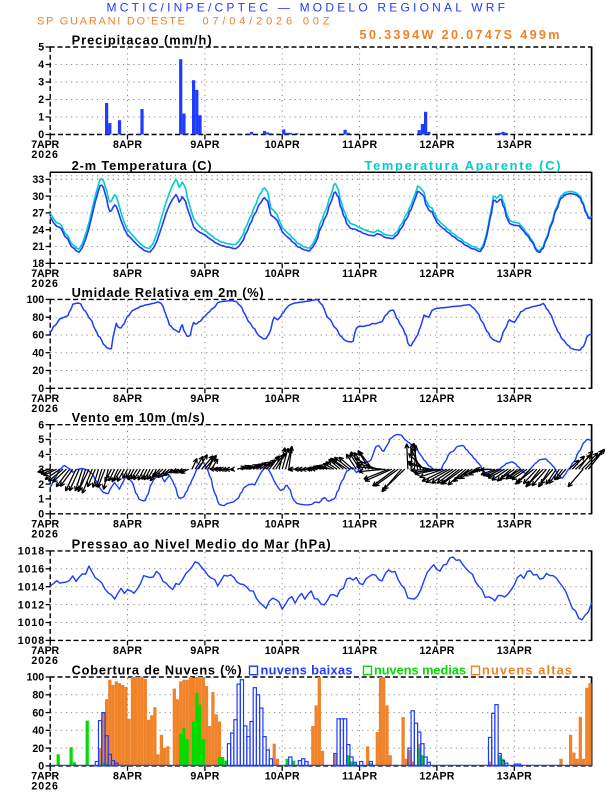 This screenshot has height=792, width=612. I want to click on svg-text: Precipitacao (mm/h), so click(142, 40).